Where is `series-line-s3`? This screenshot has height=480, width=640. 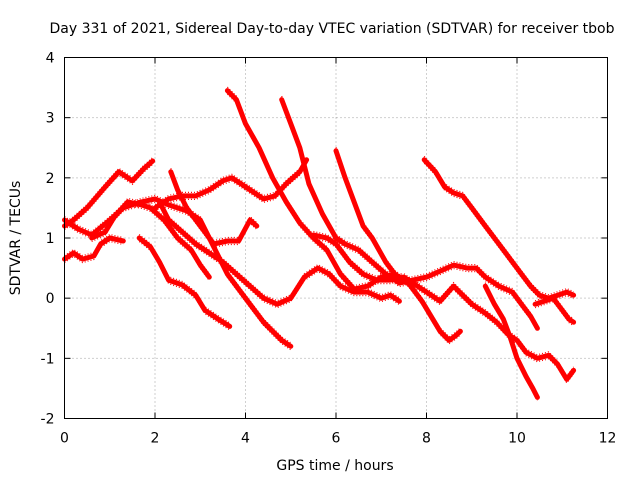
series-line-s3 is located at coordinates (94, 248).